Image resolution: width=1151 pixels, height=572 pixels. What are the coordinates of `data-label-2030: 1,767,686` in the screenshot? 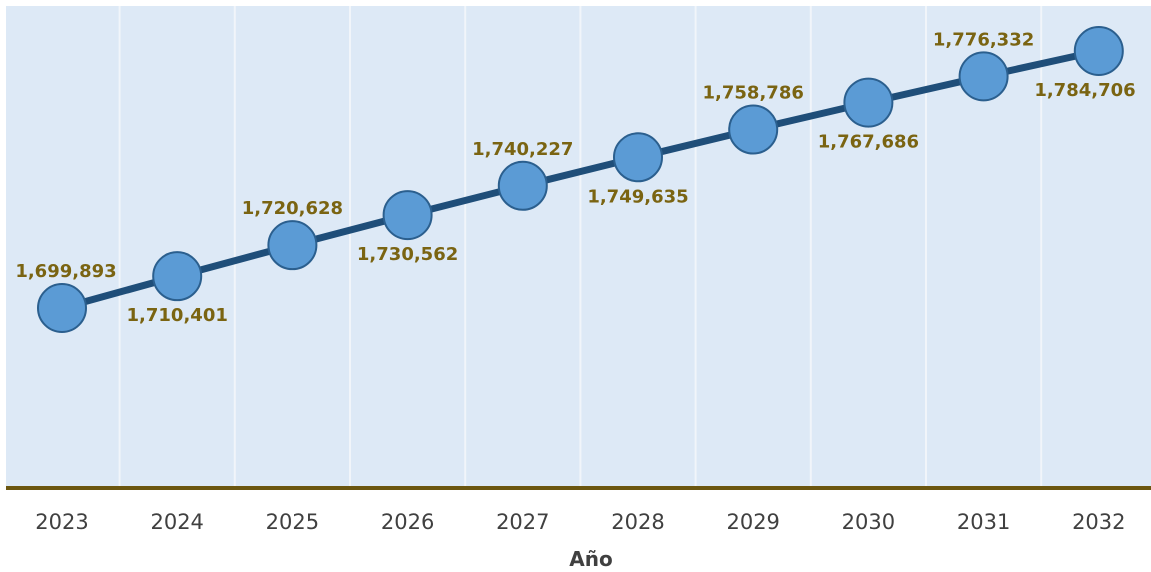 It's located at (868, 142).